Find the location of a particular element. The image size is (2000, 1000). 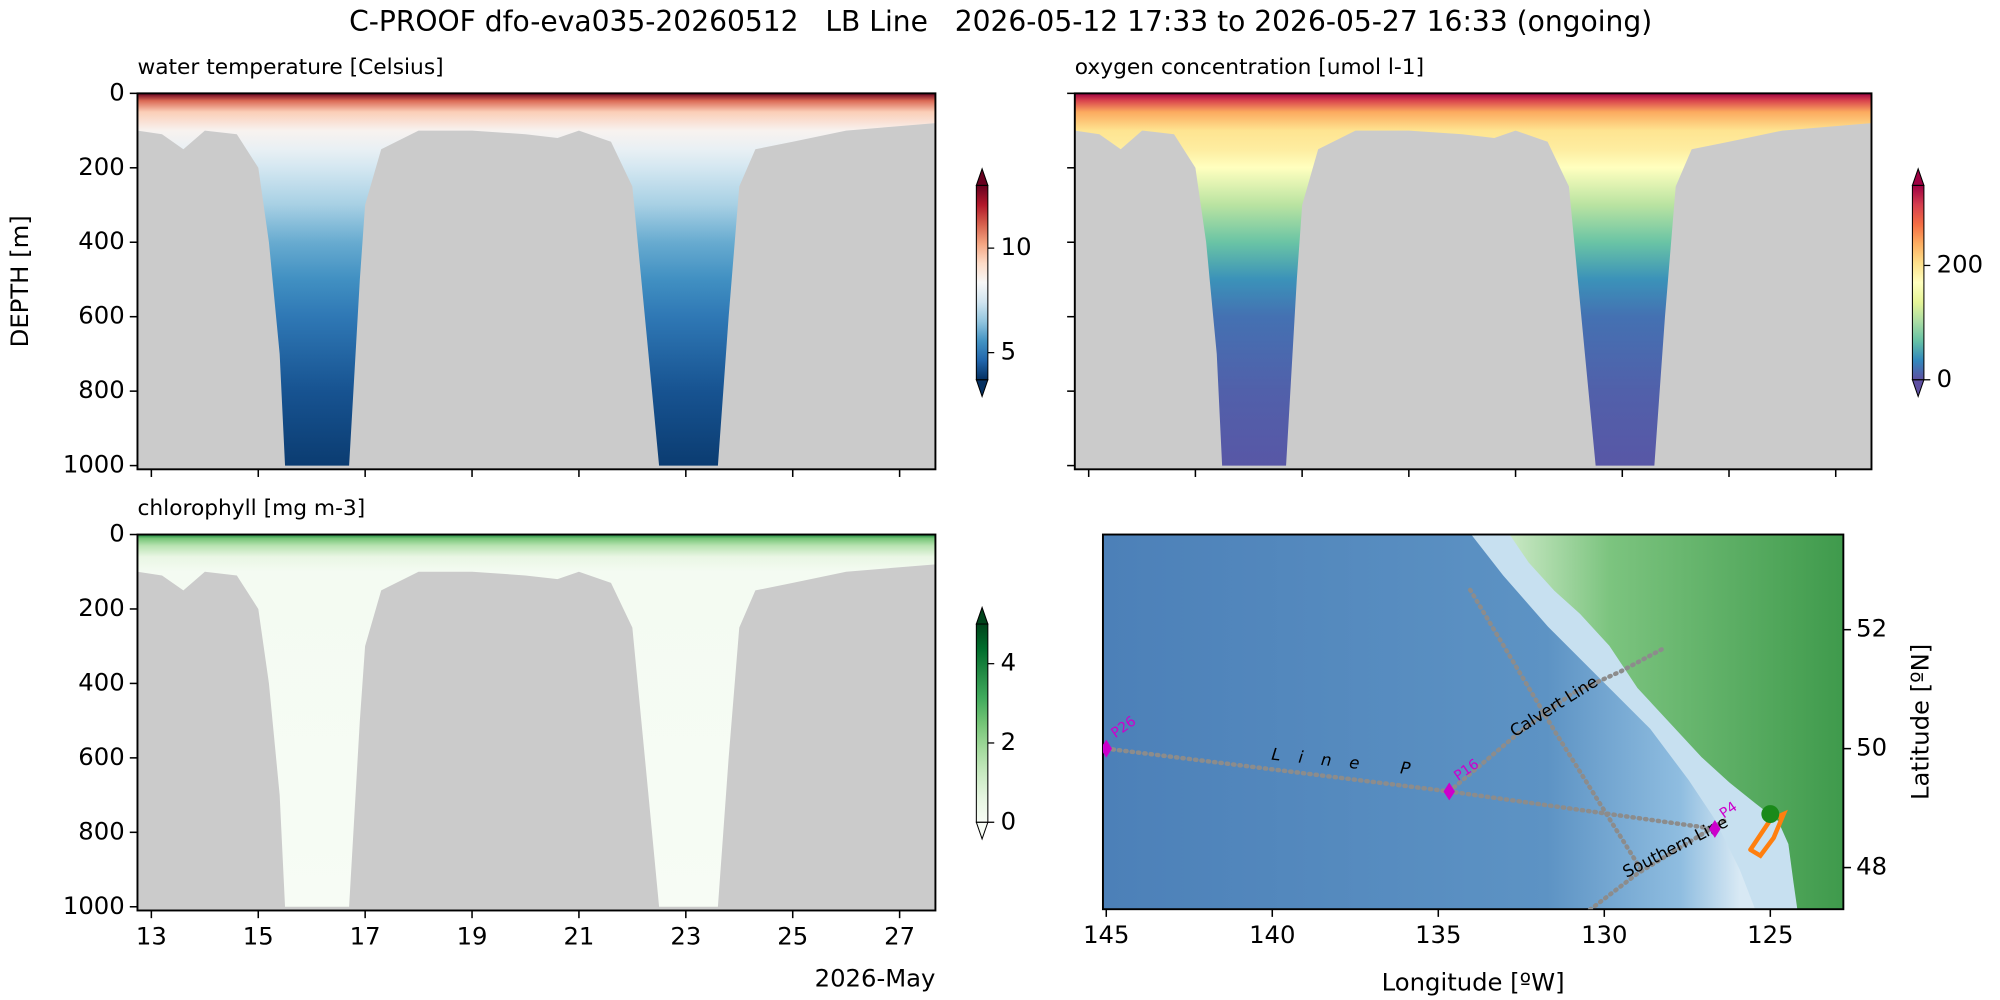

y-tick-label: 50 is located at coordinates (1871, 747).